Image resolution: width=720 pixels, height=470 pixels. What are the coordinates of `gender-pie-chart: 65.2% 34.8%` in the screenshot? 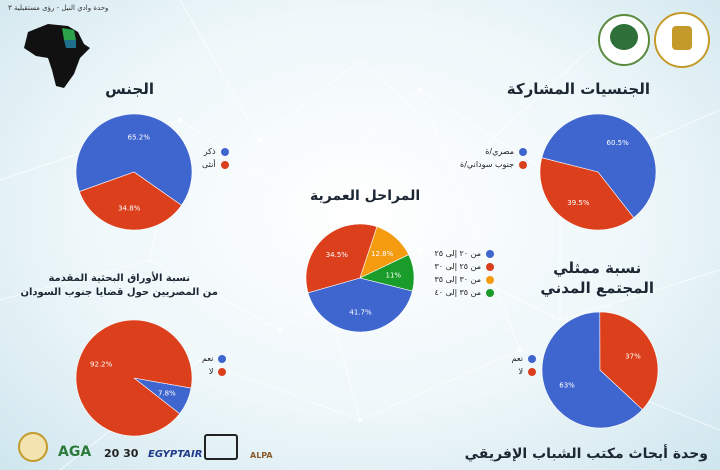 It's located at (134, 172).